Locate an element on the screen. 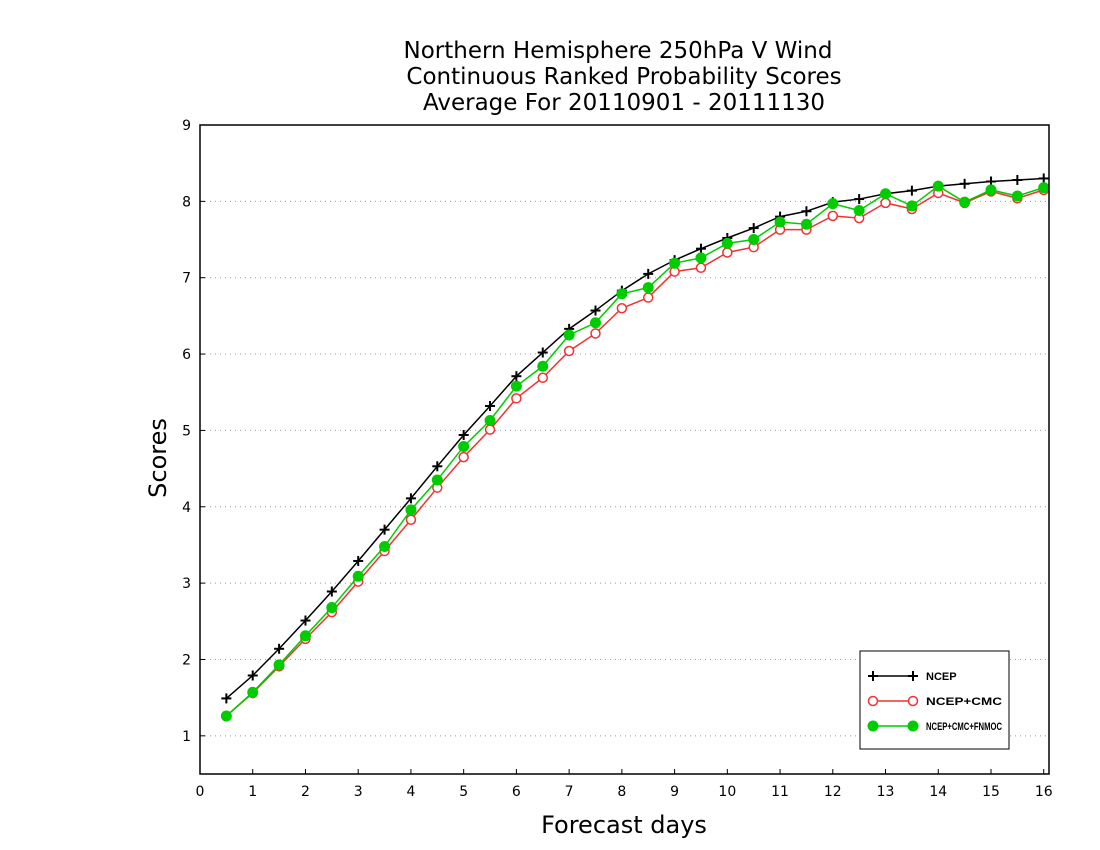 The height and width of the screenshot is (850, 1100). y-tick-label: 4 is located at coordinates (186, 508).